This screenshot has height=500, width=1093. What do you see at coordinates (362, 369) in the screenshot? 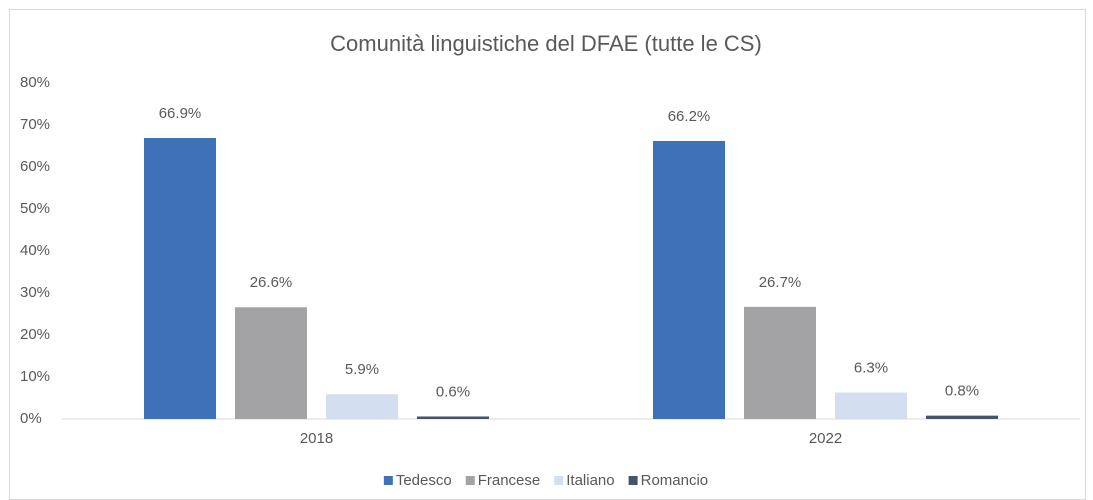
I see `data-label: 5.9%` at bounding box center [362, 369].